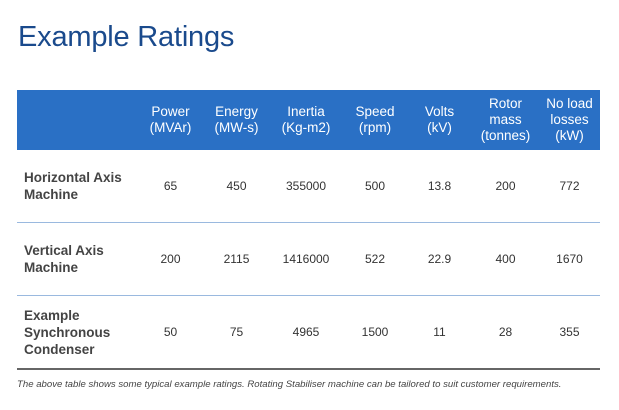  I want to click on header-cell-energy: Energy (MW-s), so click(236, 120).